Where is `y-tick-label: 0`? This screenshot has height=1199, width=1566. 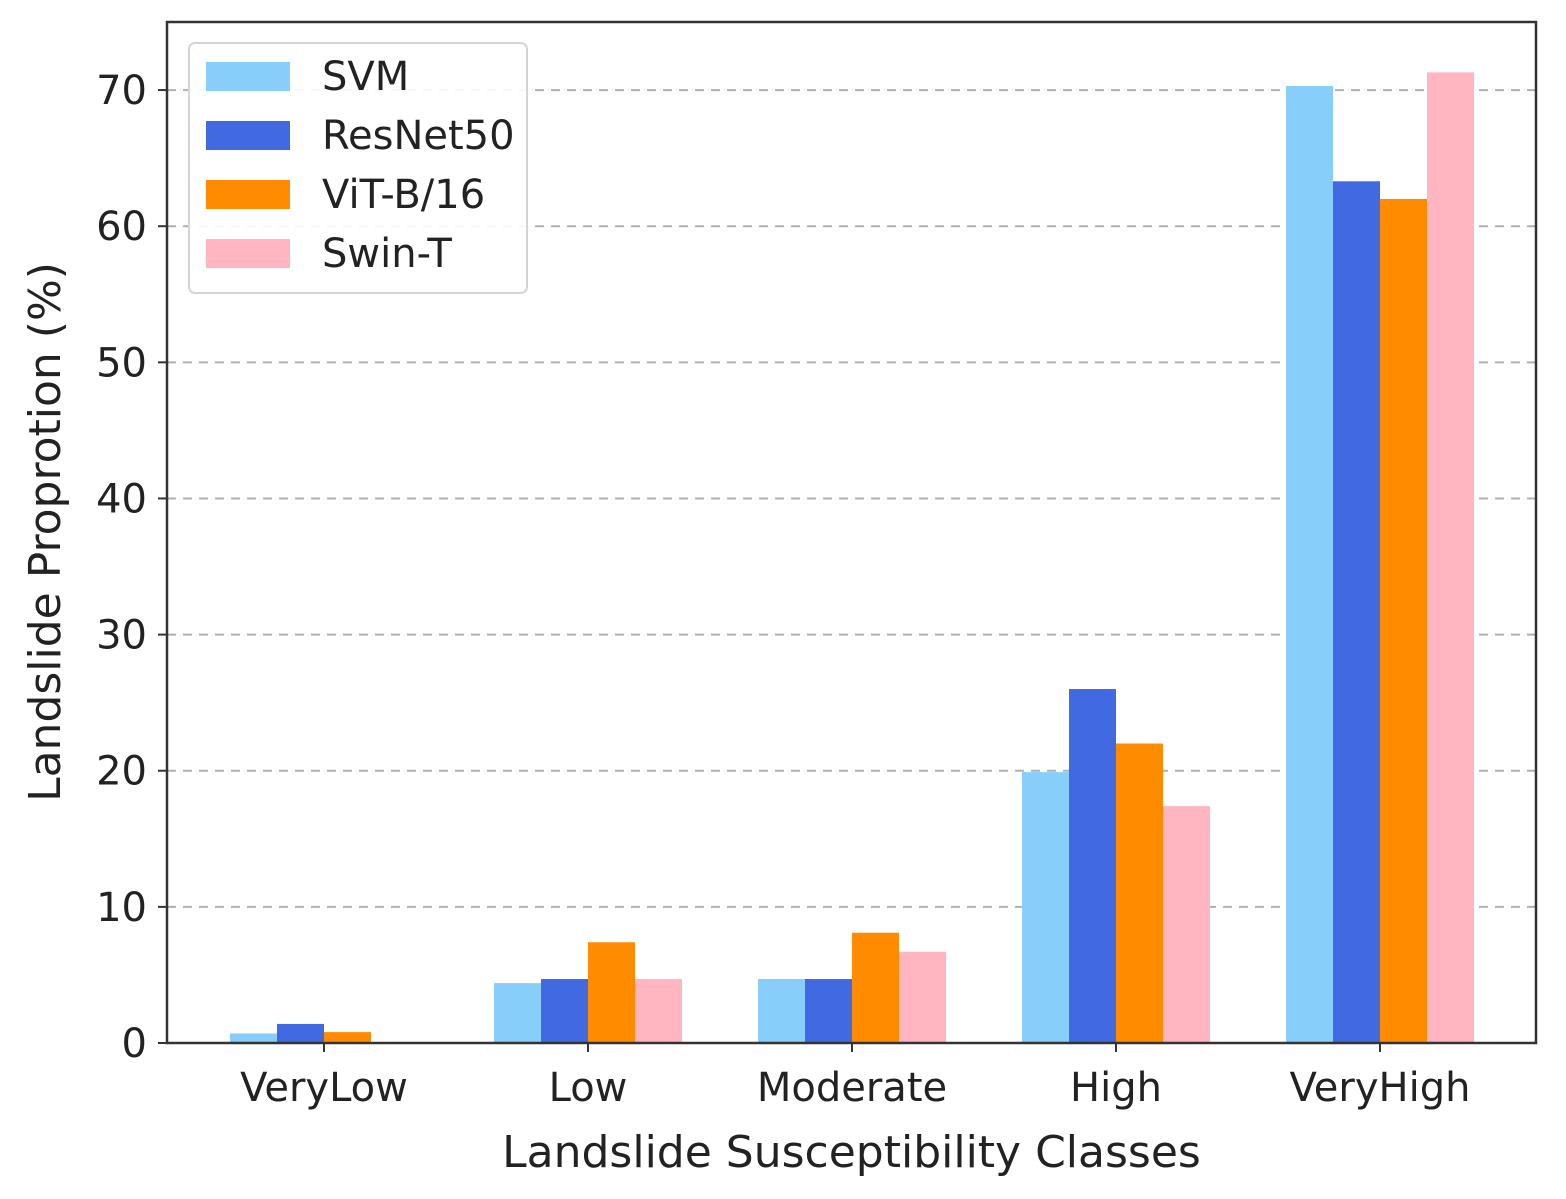 y-tick-label: 0 is located at coordinates (134, 1044).